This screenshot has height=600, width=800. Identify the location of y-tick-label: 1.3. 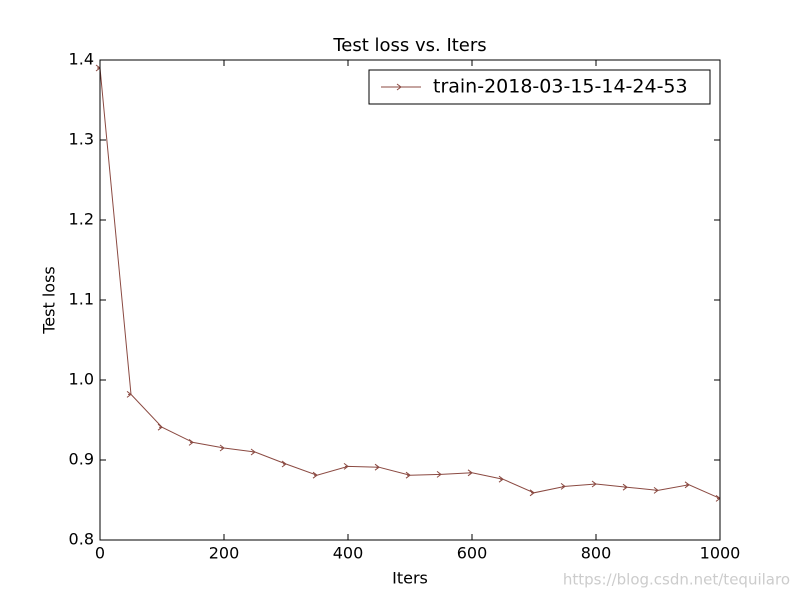
(81, 139).